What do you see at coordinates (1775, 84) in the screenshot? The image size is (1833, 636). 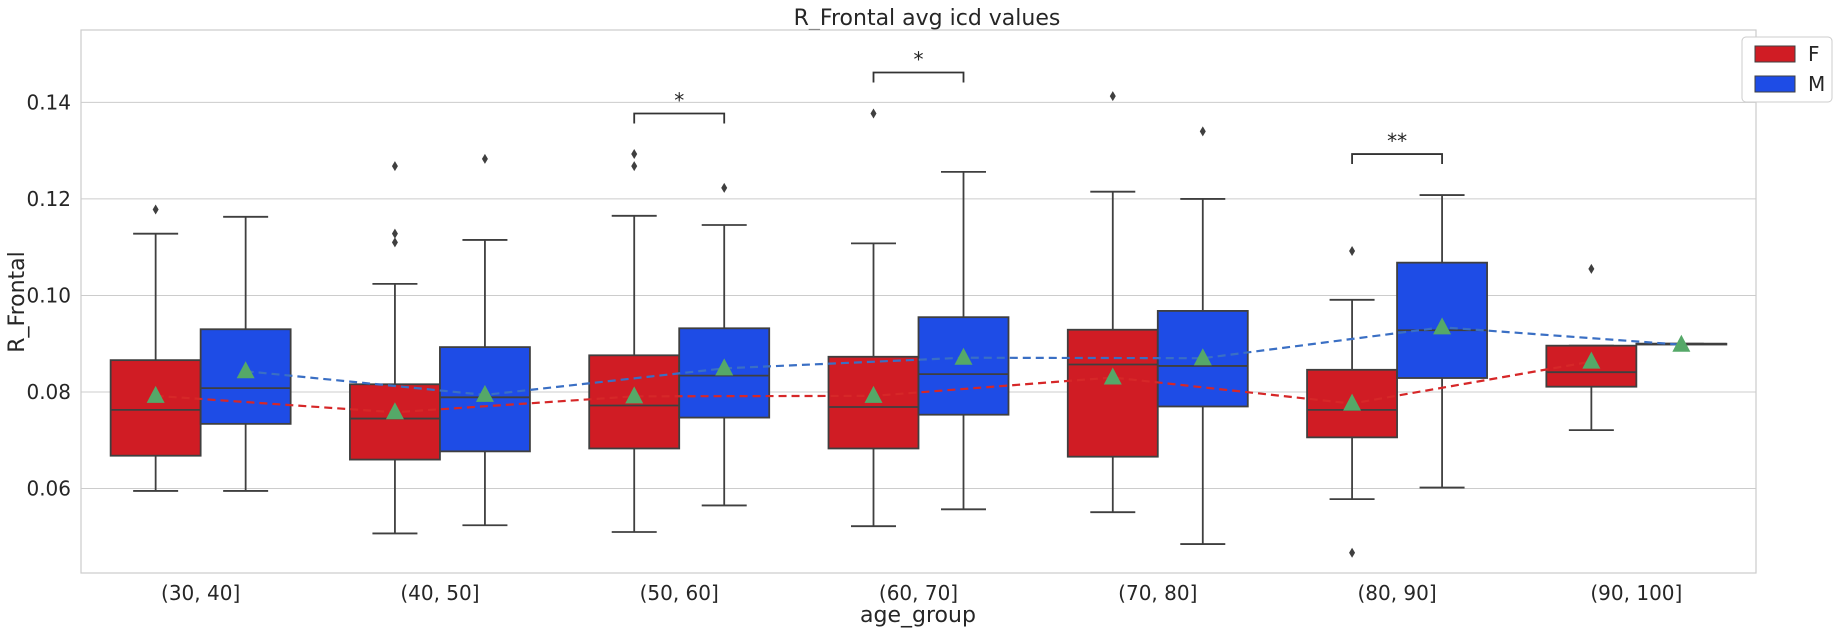 I see `legend-swatch-M` at bounding box center [1775, 84].